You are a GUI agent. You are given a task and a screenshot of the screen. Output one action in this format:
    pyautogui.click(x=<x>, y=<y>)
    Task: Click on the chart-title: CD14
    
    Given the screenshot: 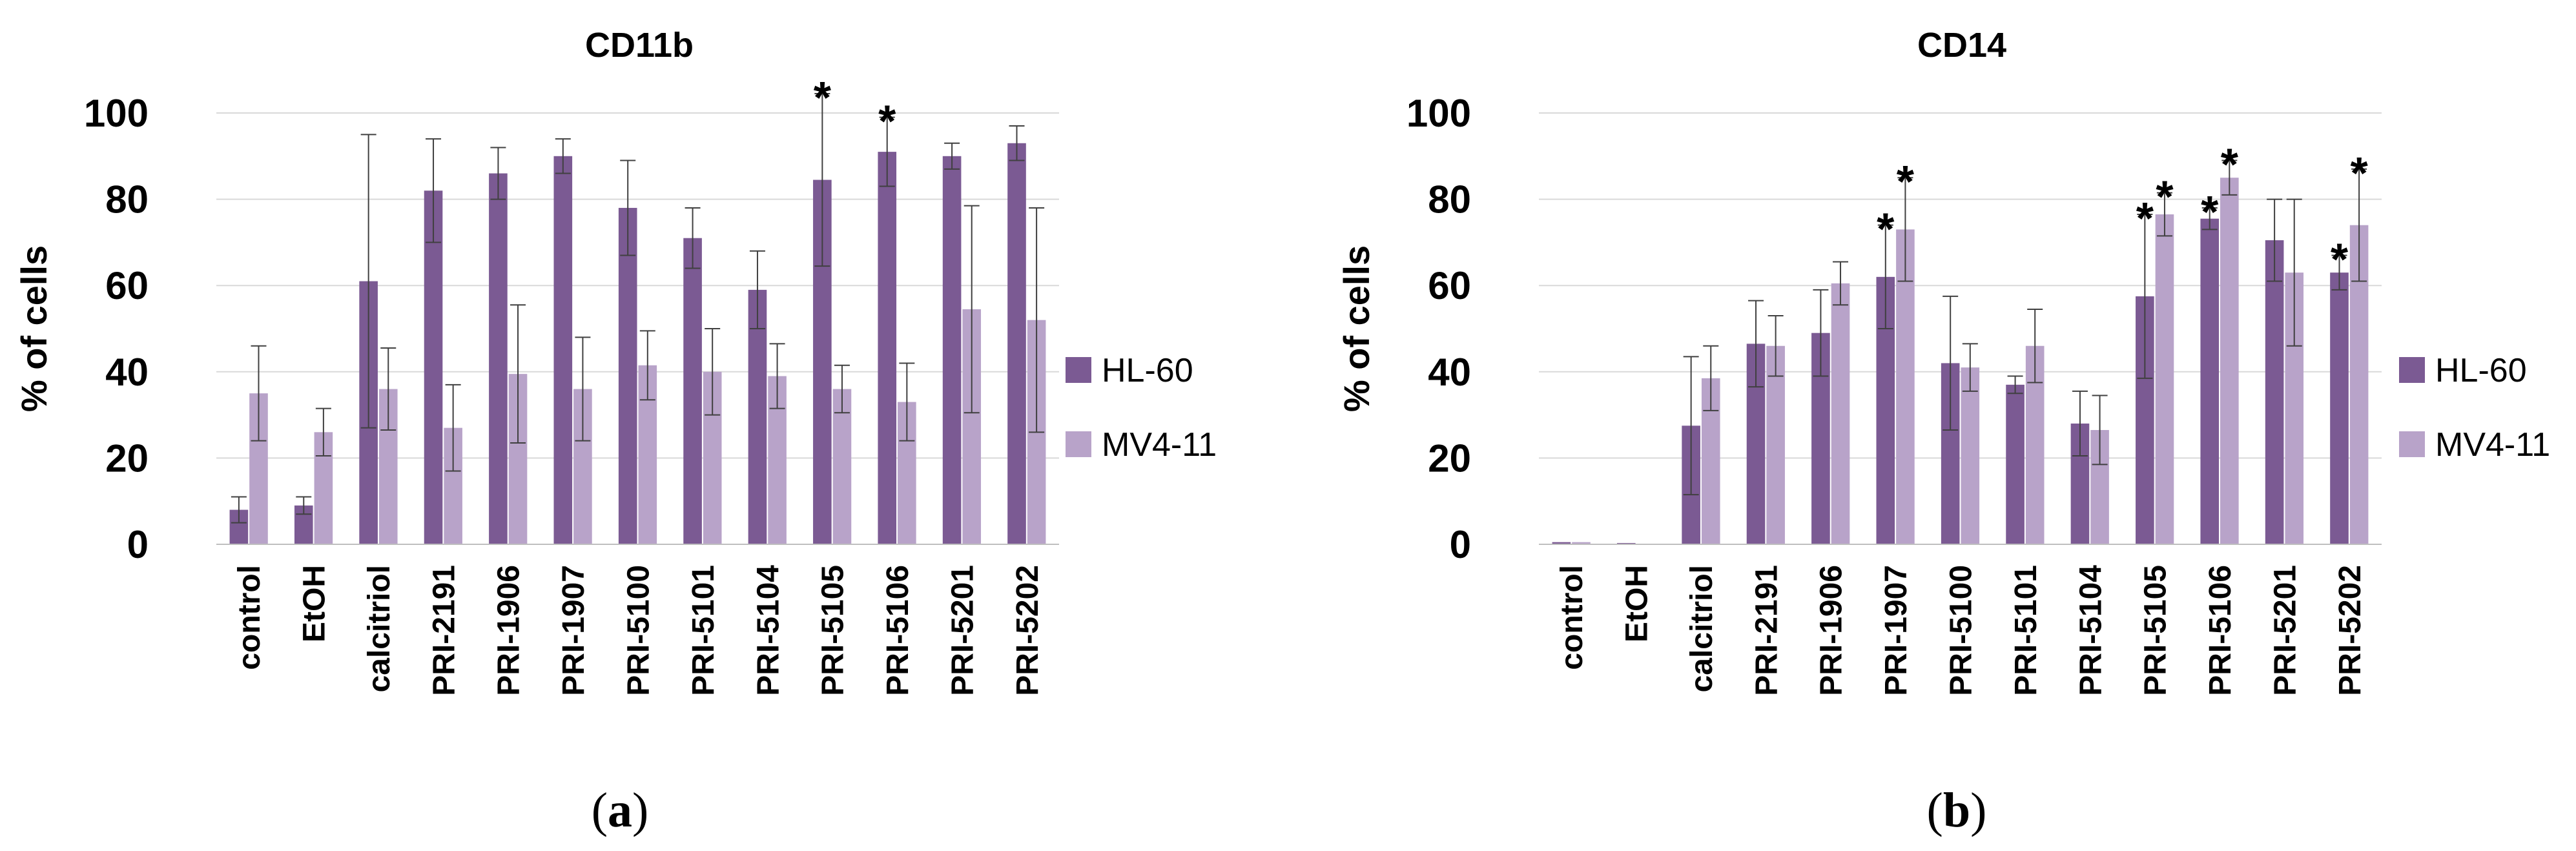 What is the action you would take?
    pyautogui.click(x=1961, y=45)
    